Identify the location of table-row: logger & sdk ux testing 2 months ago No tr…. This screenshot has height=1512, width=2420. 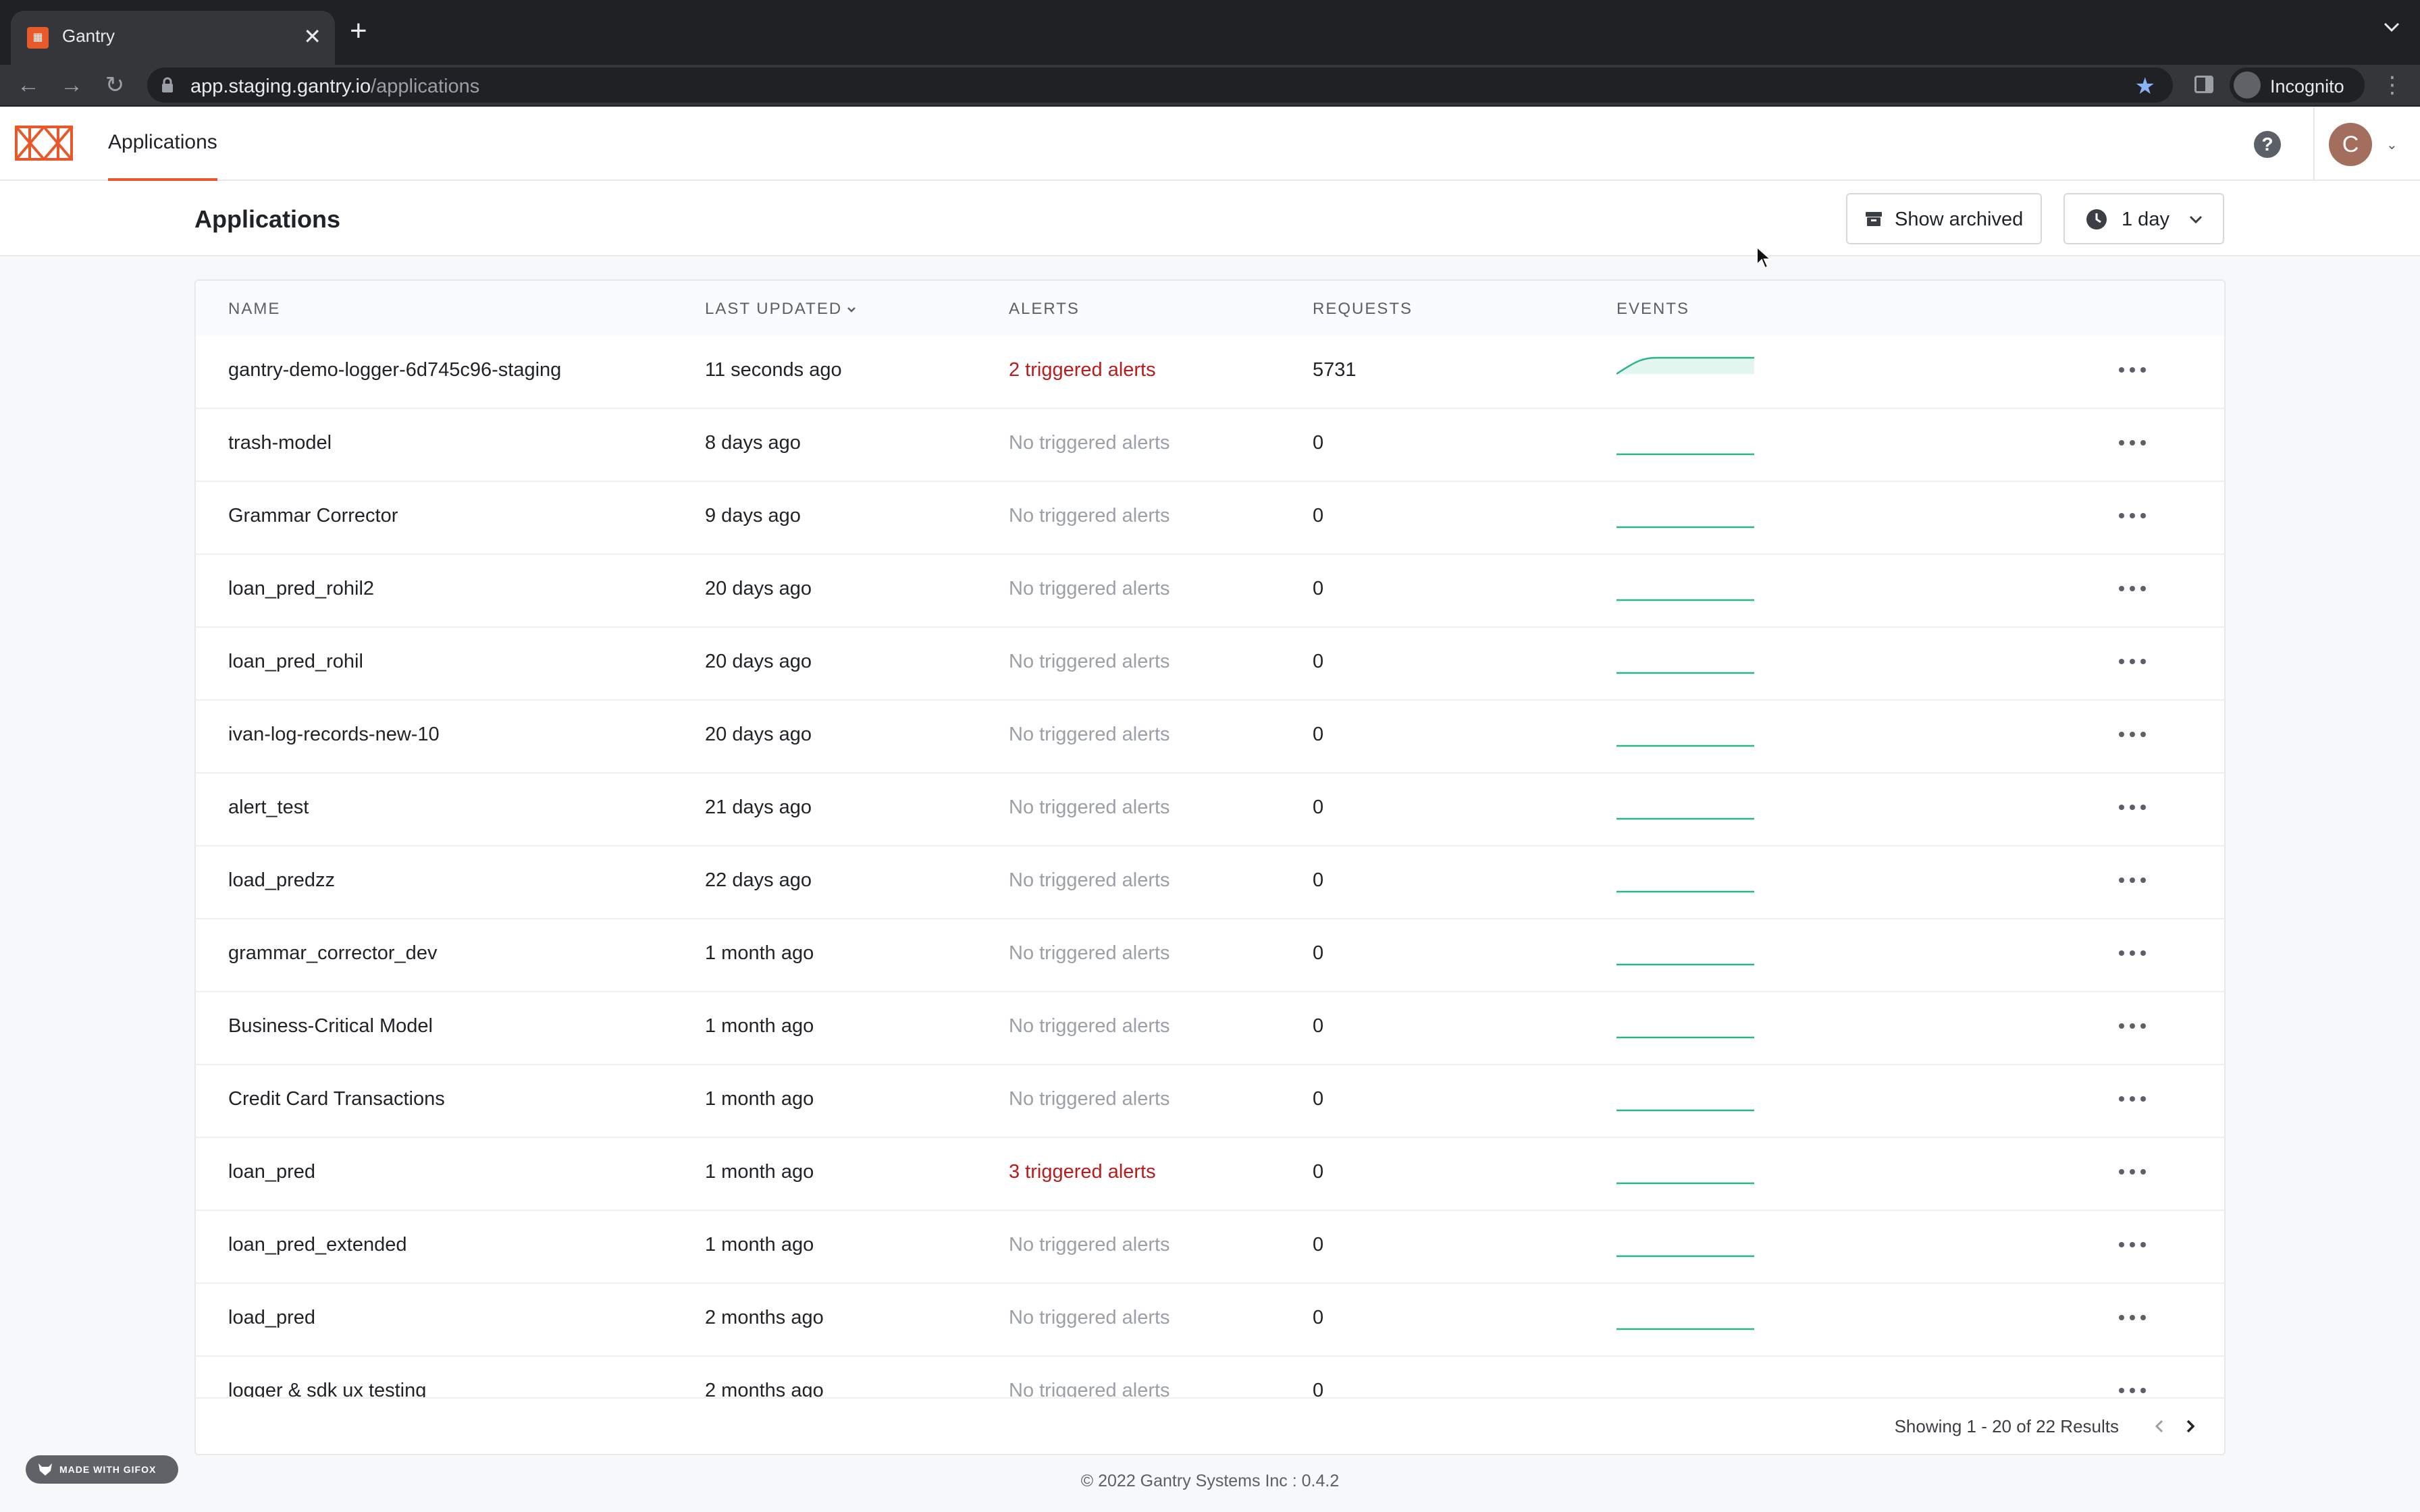
(1210, 1378).